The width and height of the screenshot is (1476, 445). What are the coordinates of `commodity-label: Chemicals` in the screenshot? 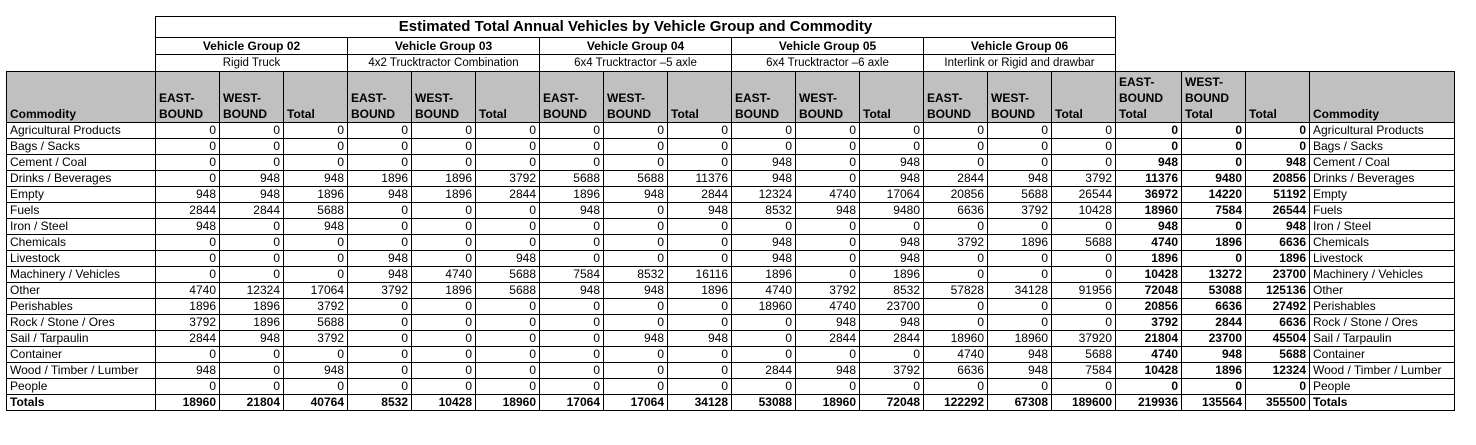 It's located at (81, 242).